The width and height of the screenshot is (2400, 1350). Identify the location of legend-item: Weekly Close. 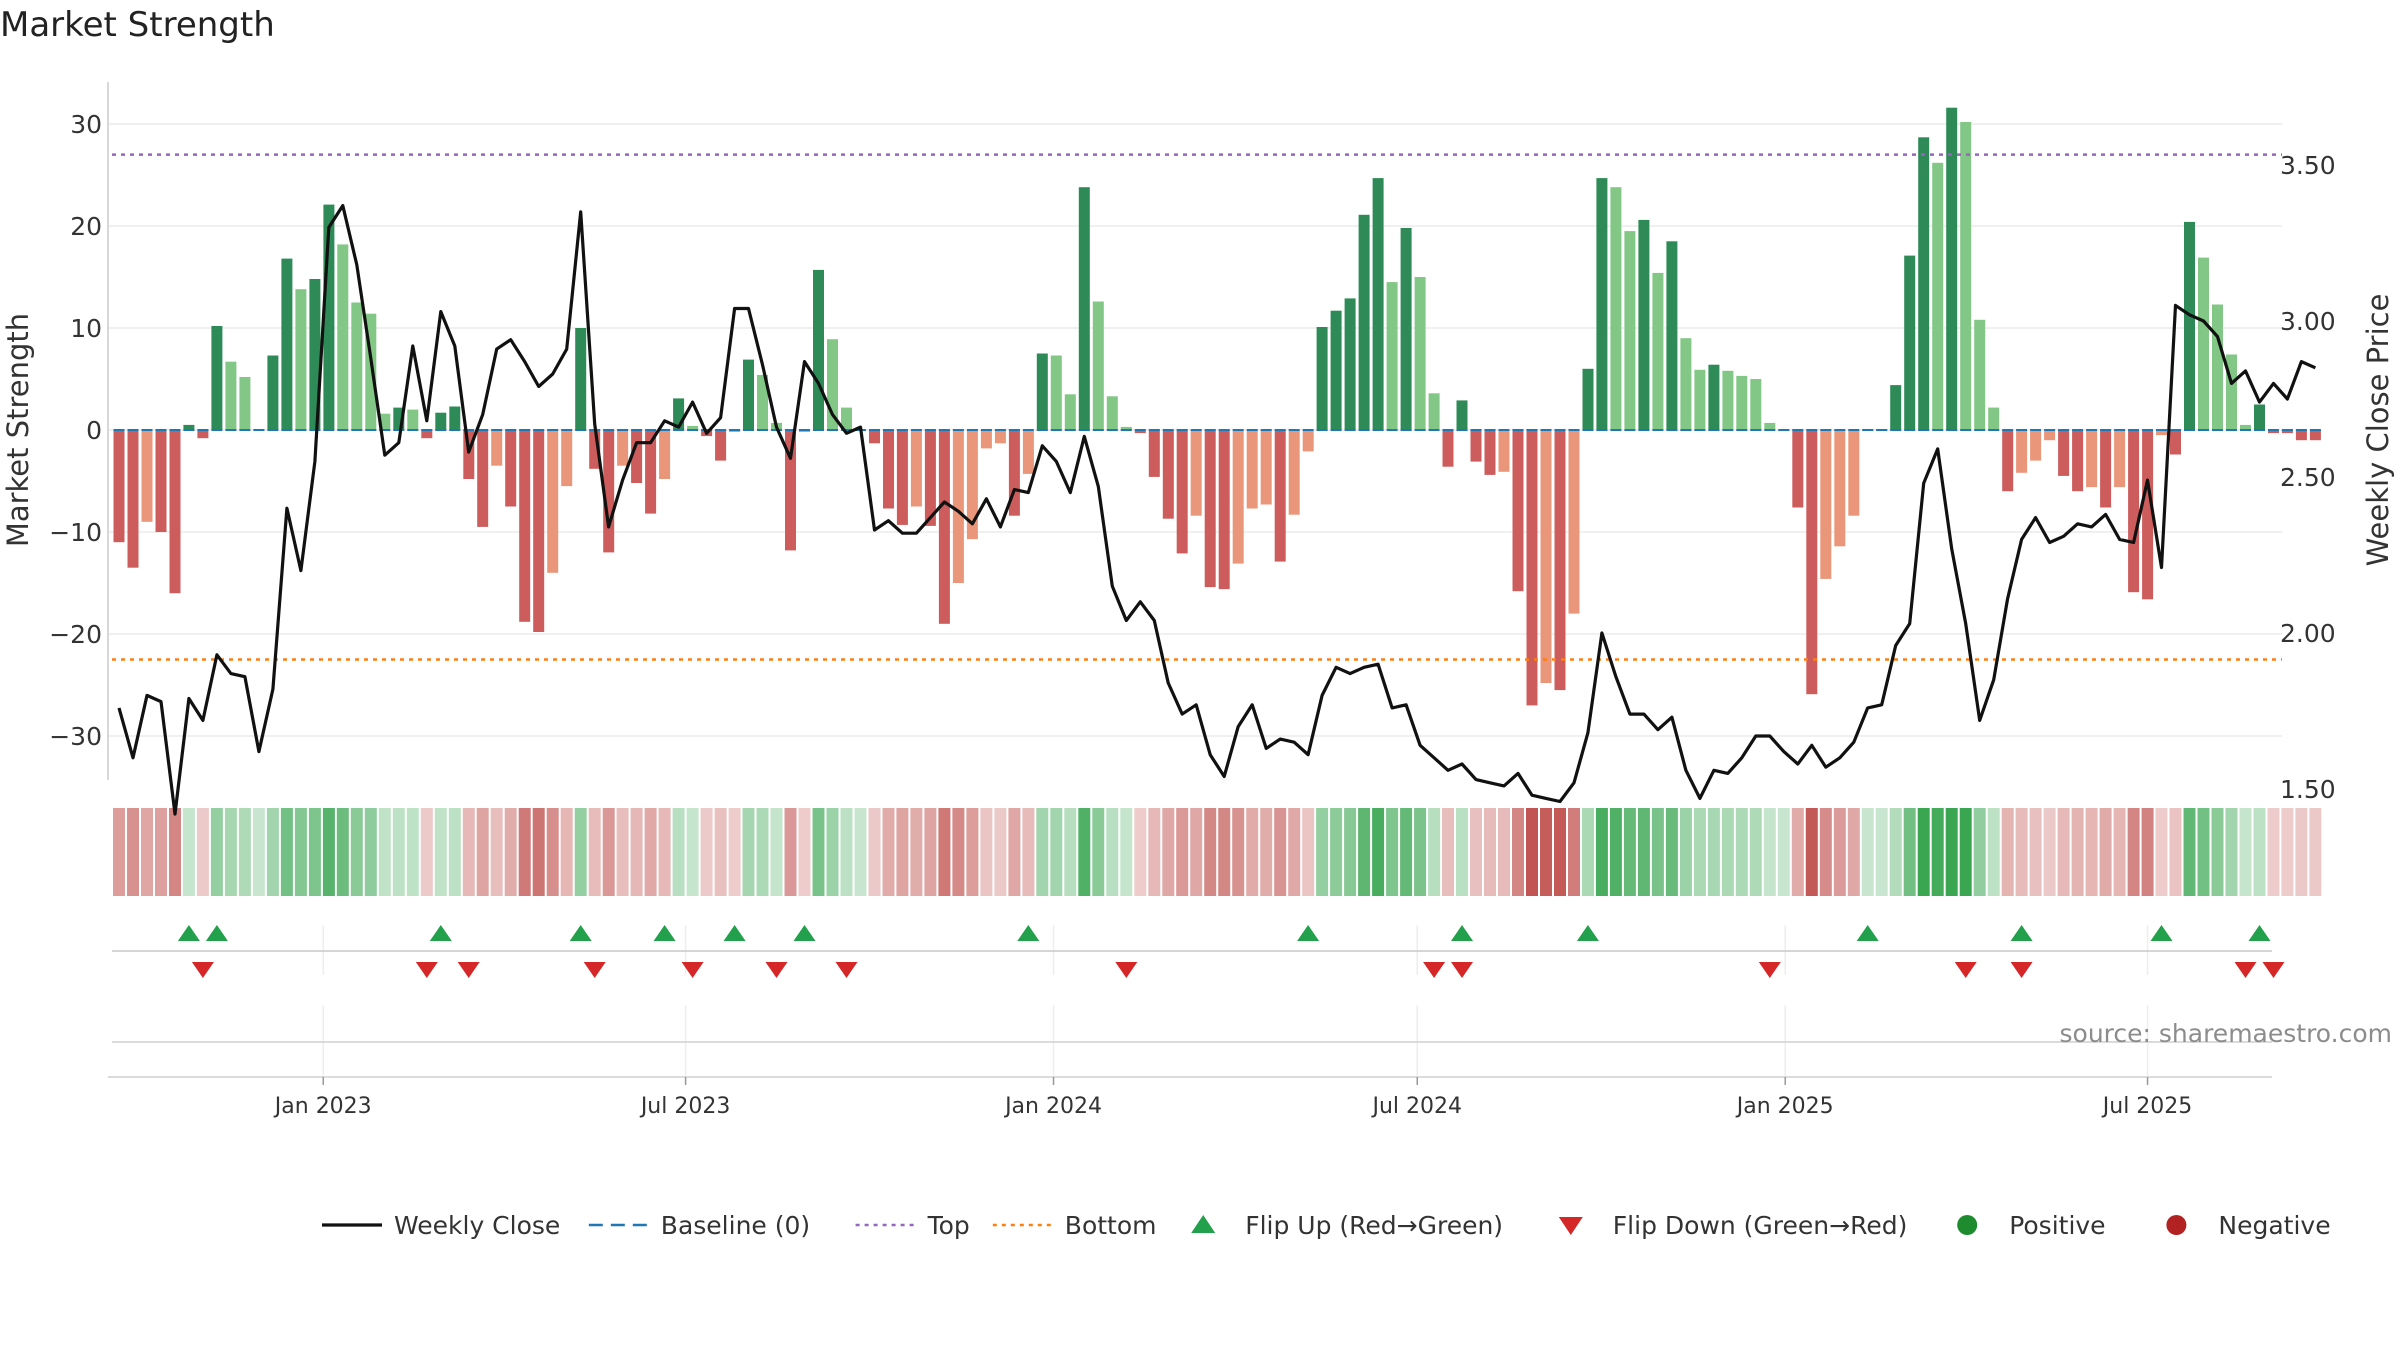
(441, 1225).